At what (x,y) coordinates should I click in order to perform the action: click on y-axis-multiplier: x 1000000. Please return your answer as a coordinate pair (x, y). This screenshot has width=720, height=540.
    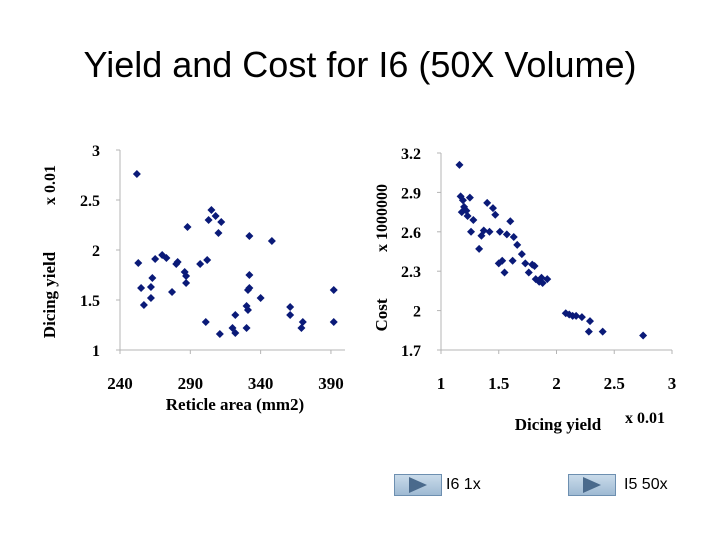
    Looking at the image, I should click on (382, 218).